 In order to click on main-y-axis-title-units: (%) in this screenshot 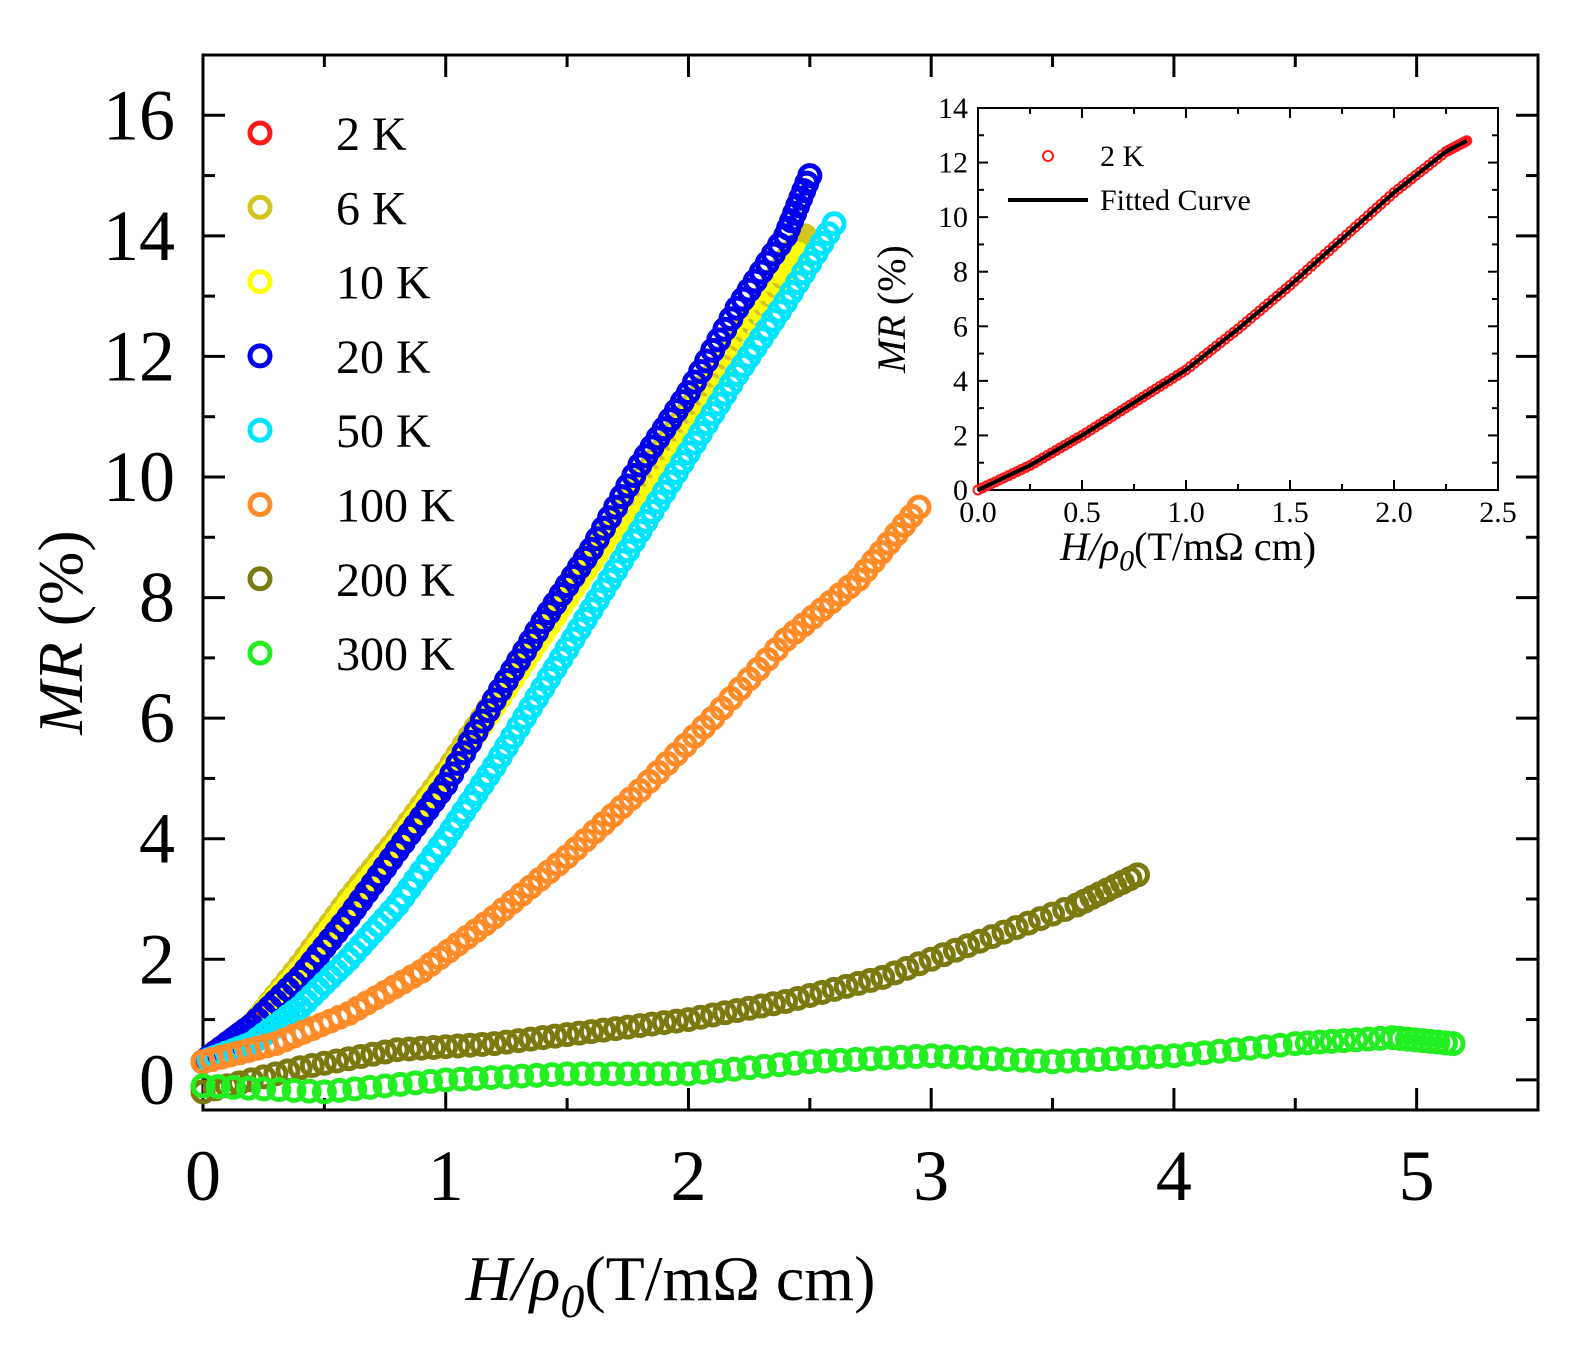, I will do `click(60, 586)`.